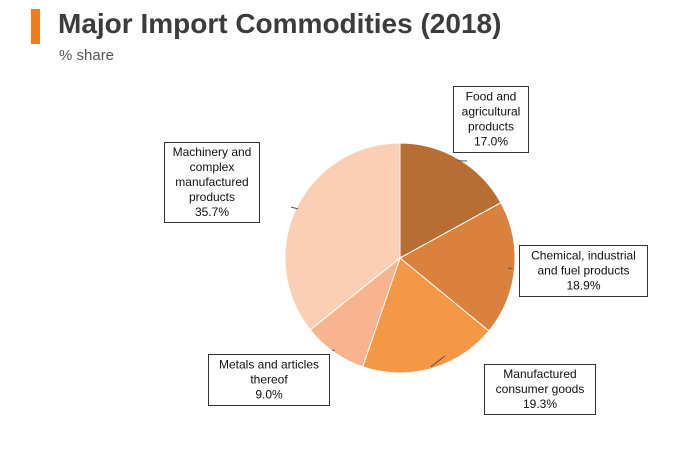 The height and width of the screenshot is (450, 700). What do you see at coordinates (35, 26) in the screenshot?
I see `title-accent-bar` at bounding box center [35, 26].